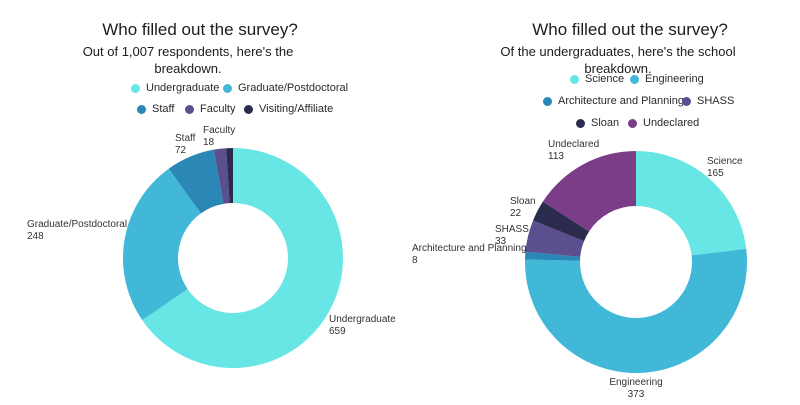 Image resolution: width=800 pixels, height=405 pixels. I want to click on legend-item-staff: Staff, so click(155, 109).